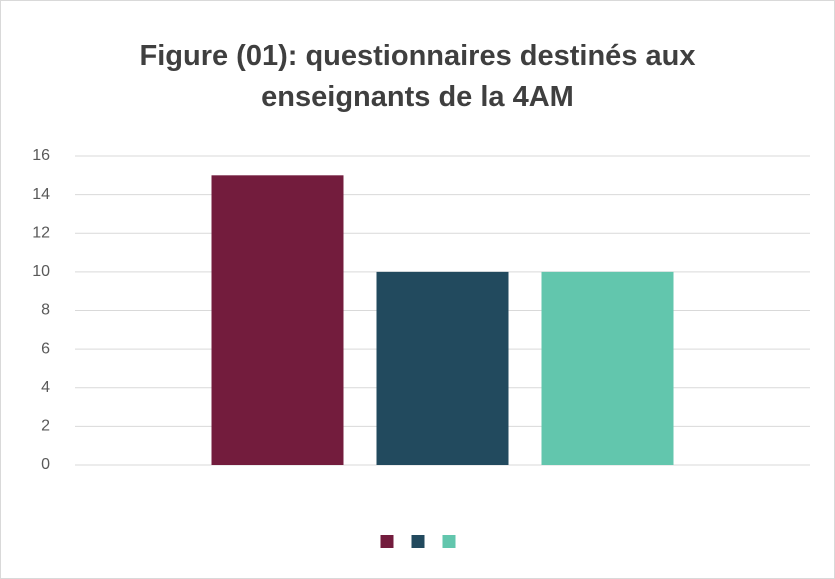  I want to click on y-tick-label: 4, so click(45, 387).